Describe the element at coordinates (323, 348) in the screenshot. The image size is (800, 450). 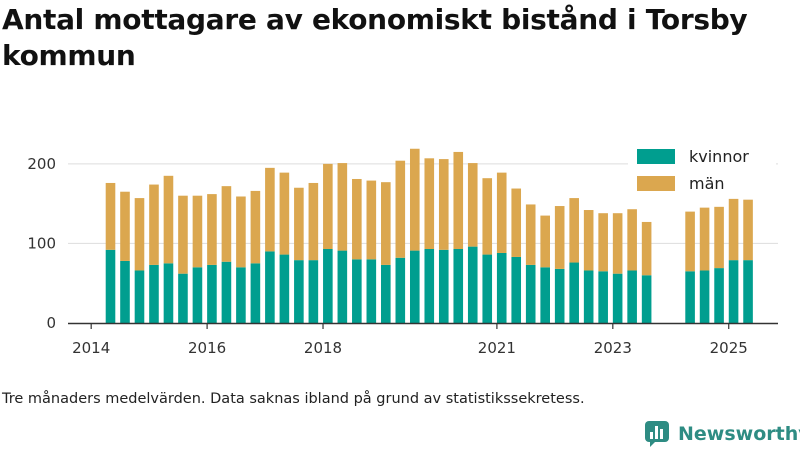
I see `x-tick-label: 2018` at that location.